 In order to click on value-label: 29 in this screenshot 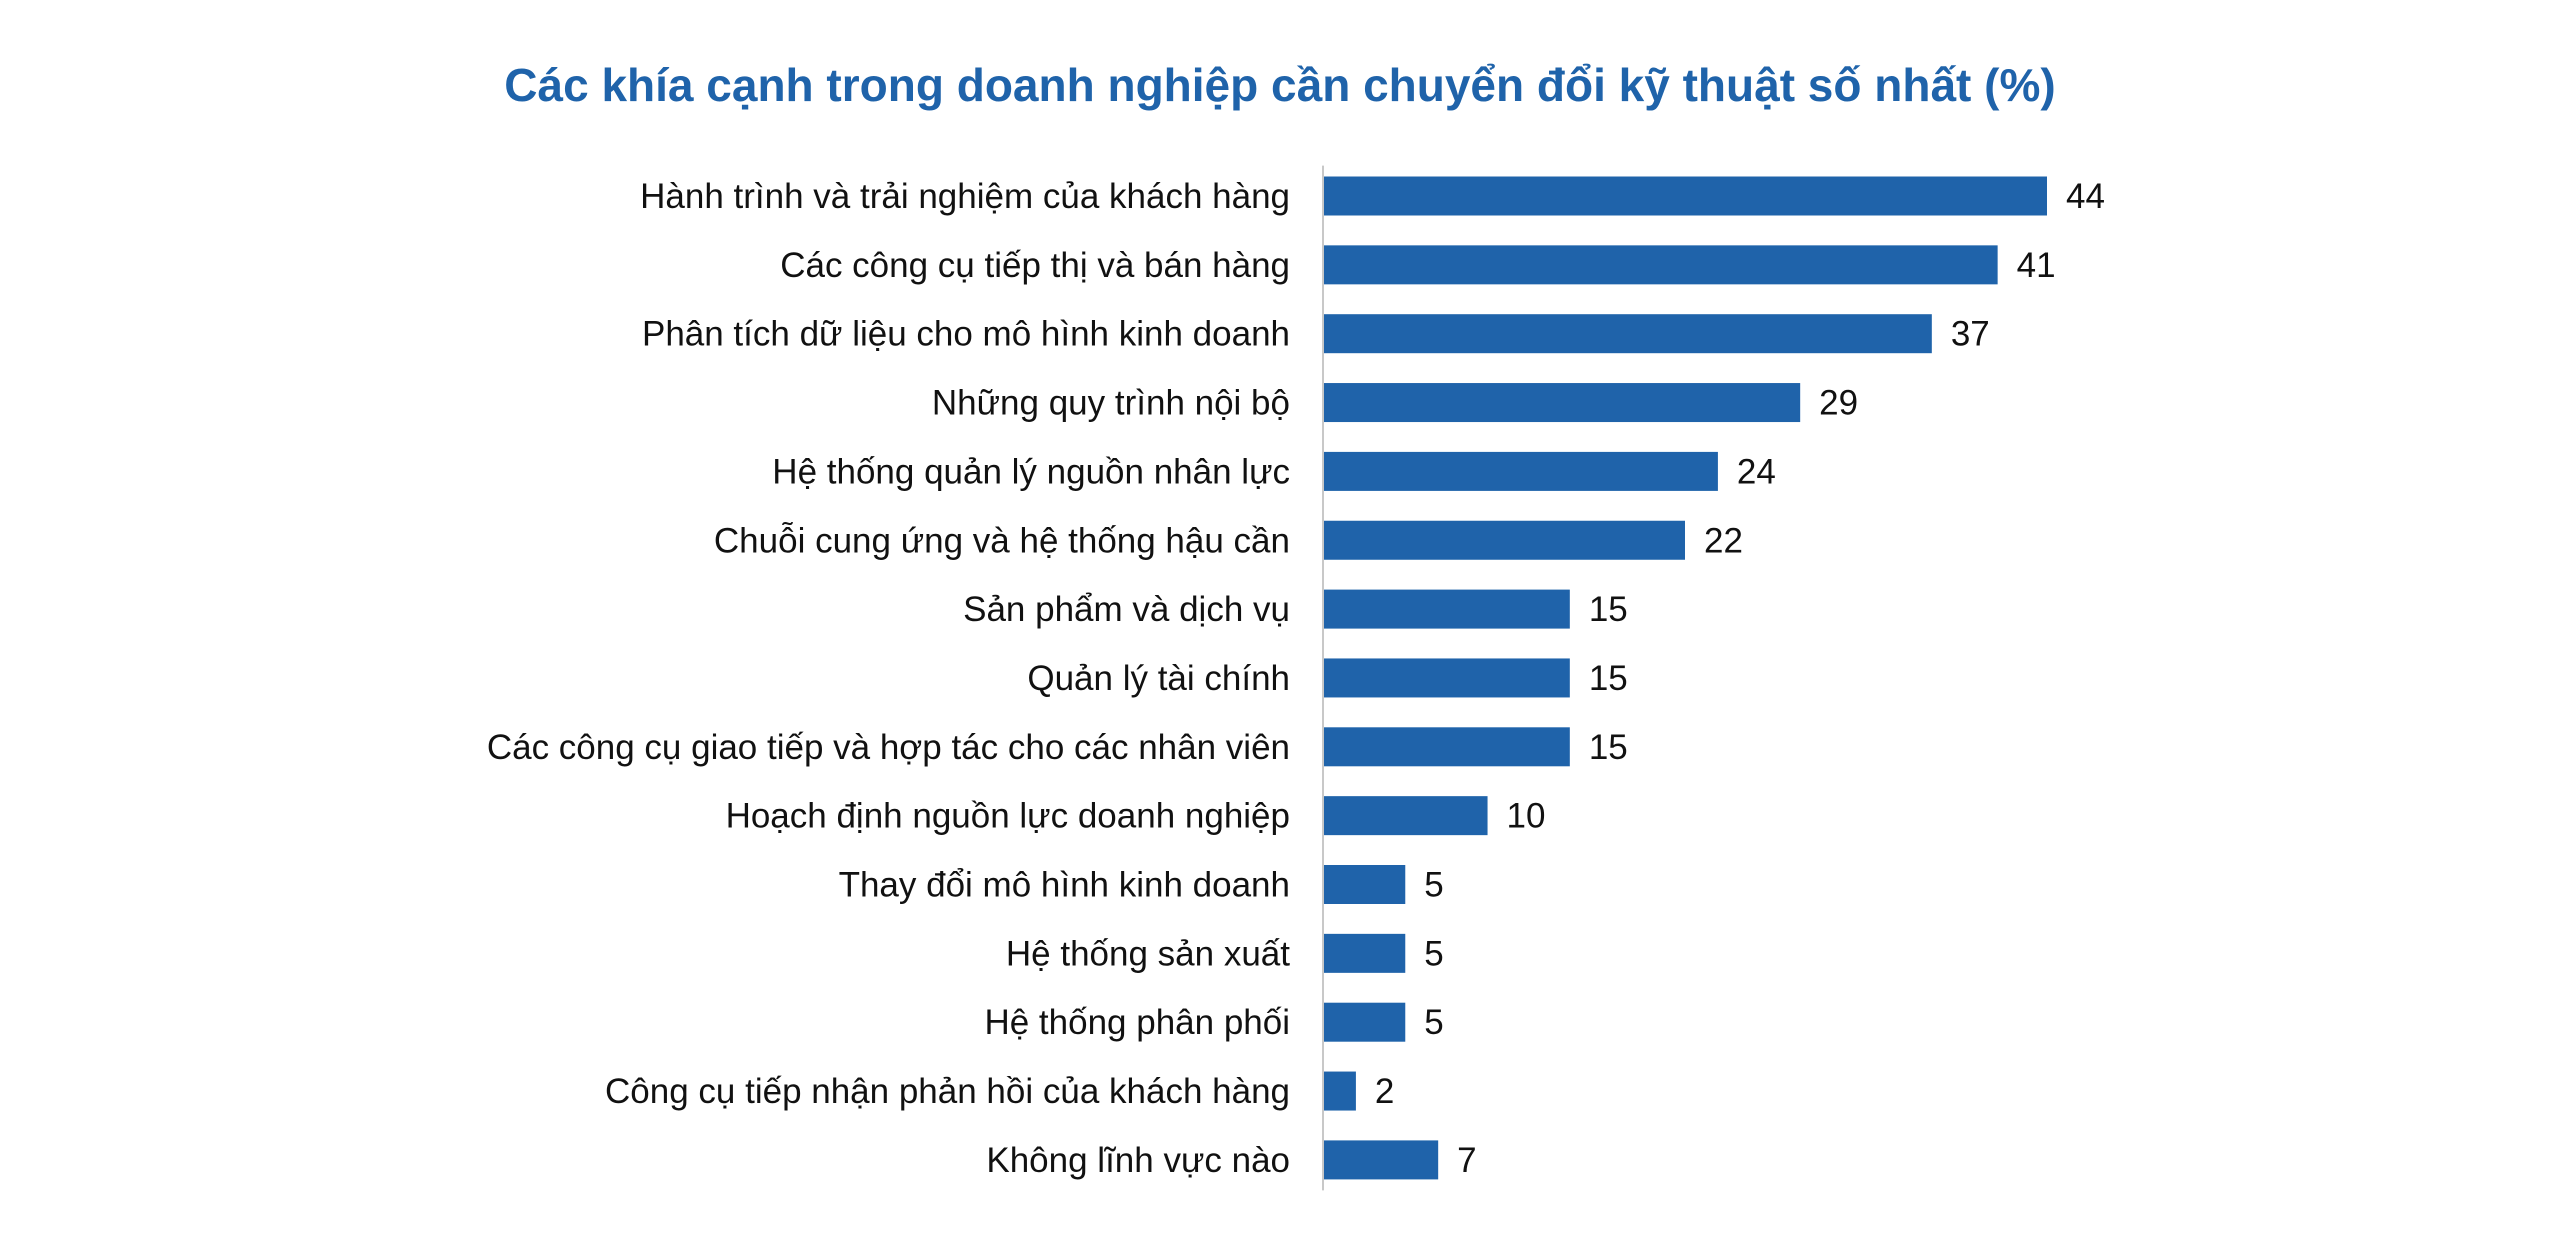, I will do `click(1838, 403)`.